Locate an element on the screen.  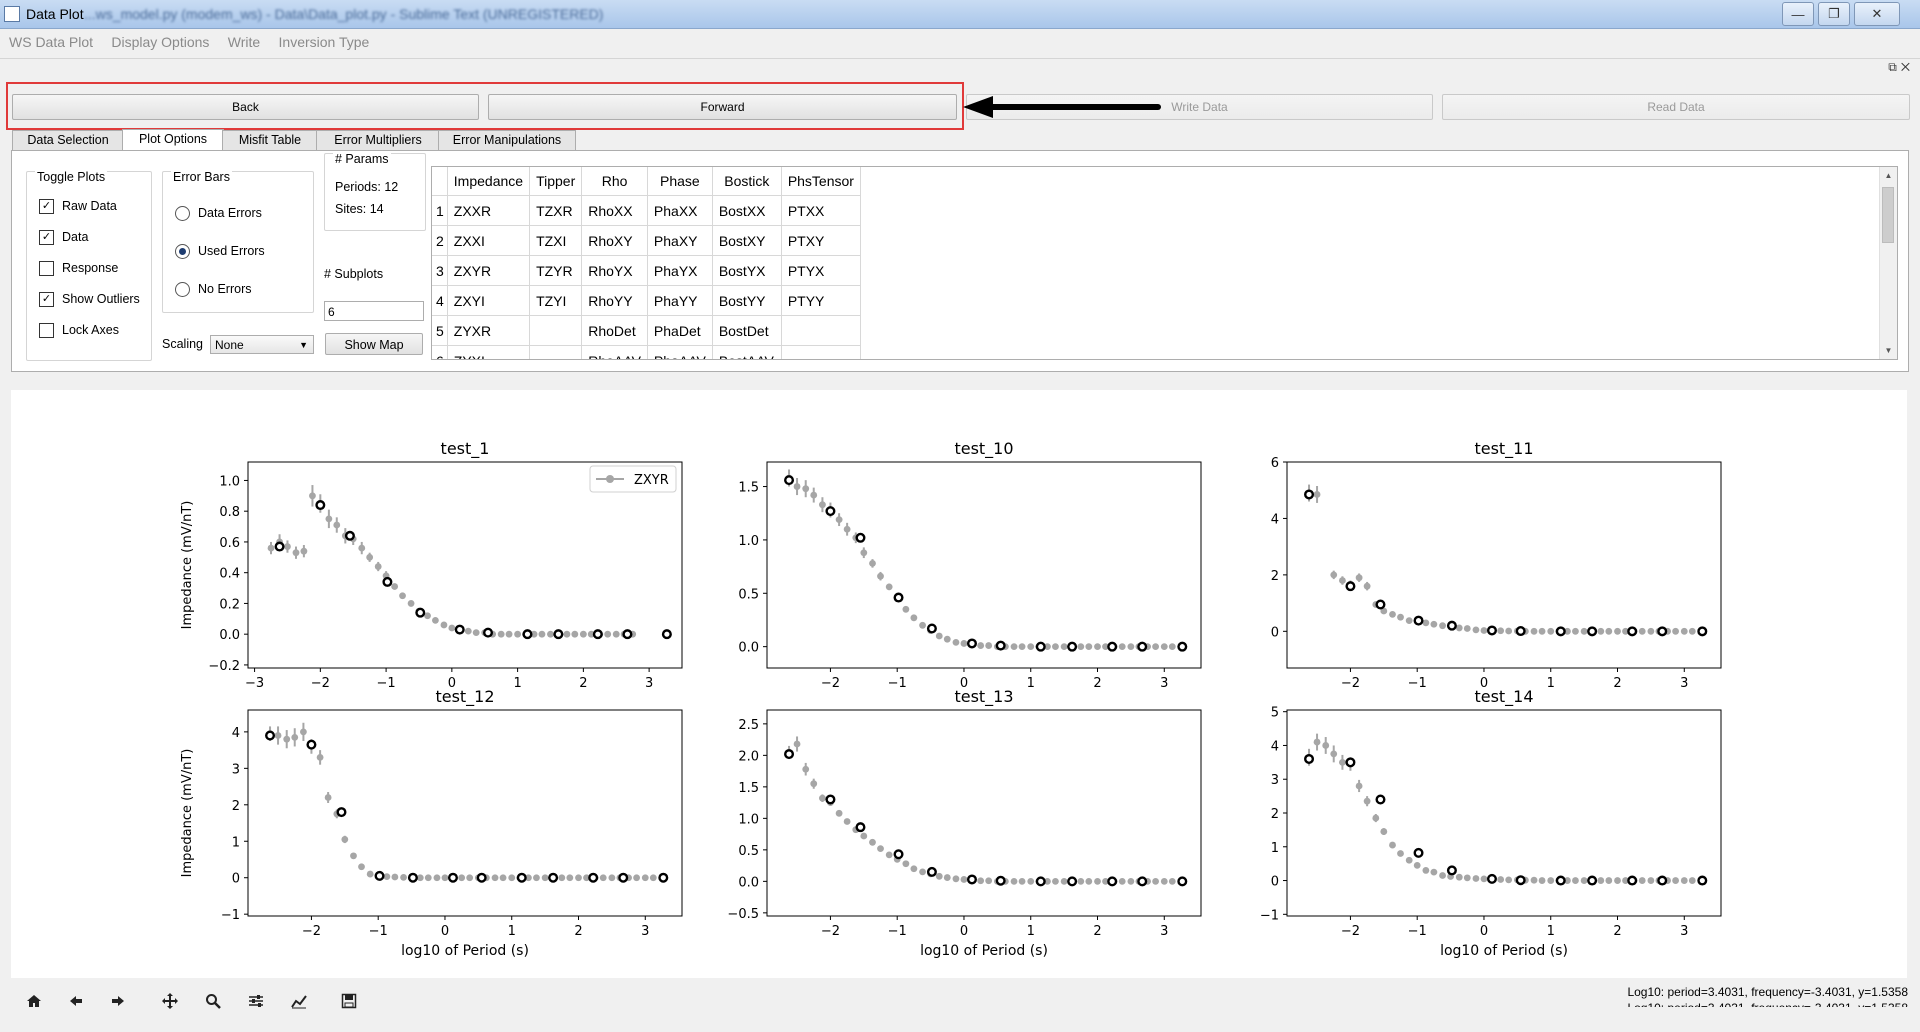
pan-icon is located at coordinates (170, 1001).